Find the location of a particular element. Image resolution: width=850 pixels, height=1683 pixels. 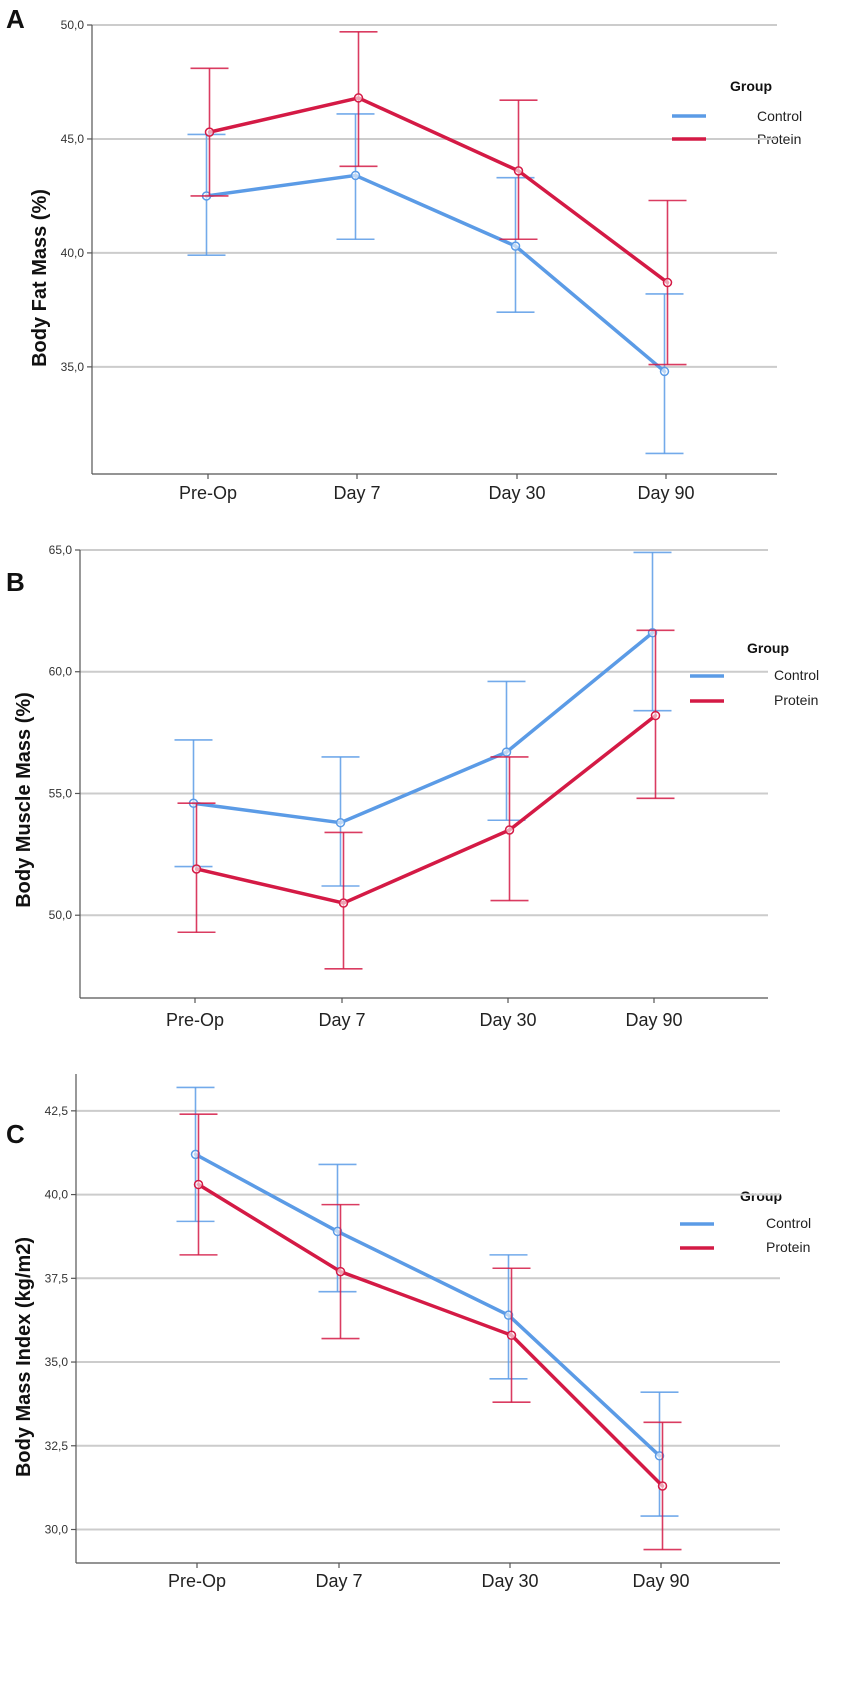

panel-a-series-control is located at coordinates (435, 284).